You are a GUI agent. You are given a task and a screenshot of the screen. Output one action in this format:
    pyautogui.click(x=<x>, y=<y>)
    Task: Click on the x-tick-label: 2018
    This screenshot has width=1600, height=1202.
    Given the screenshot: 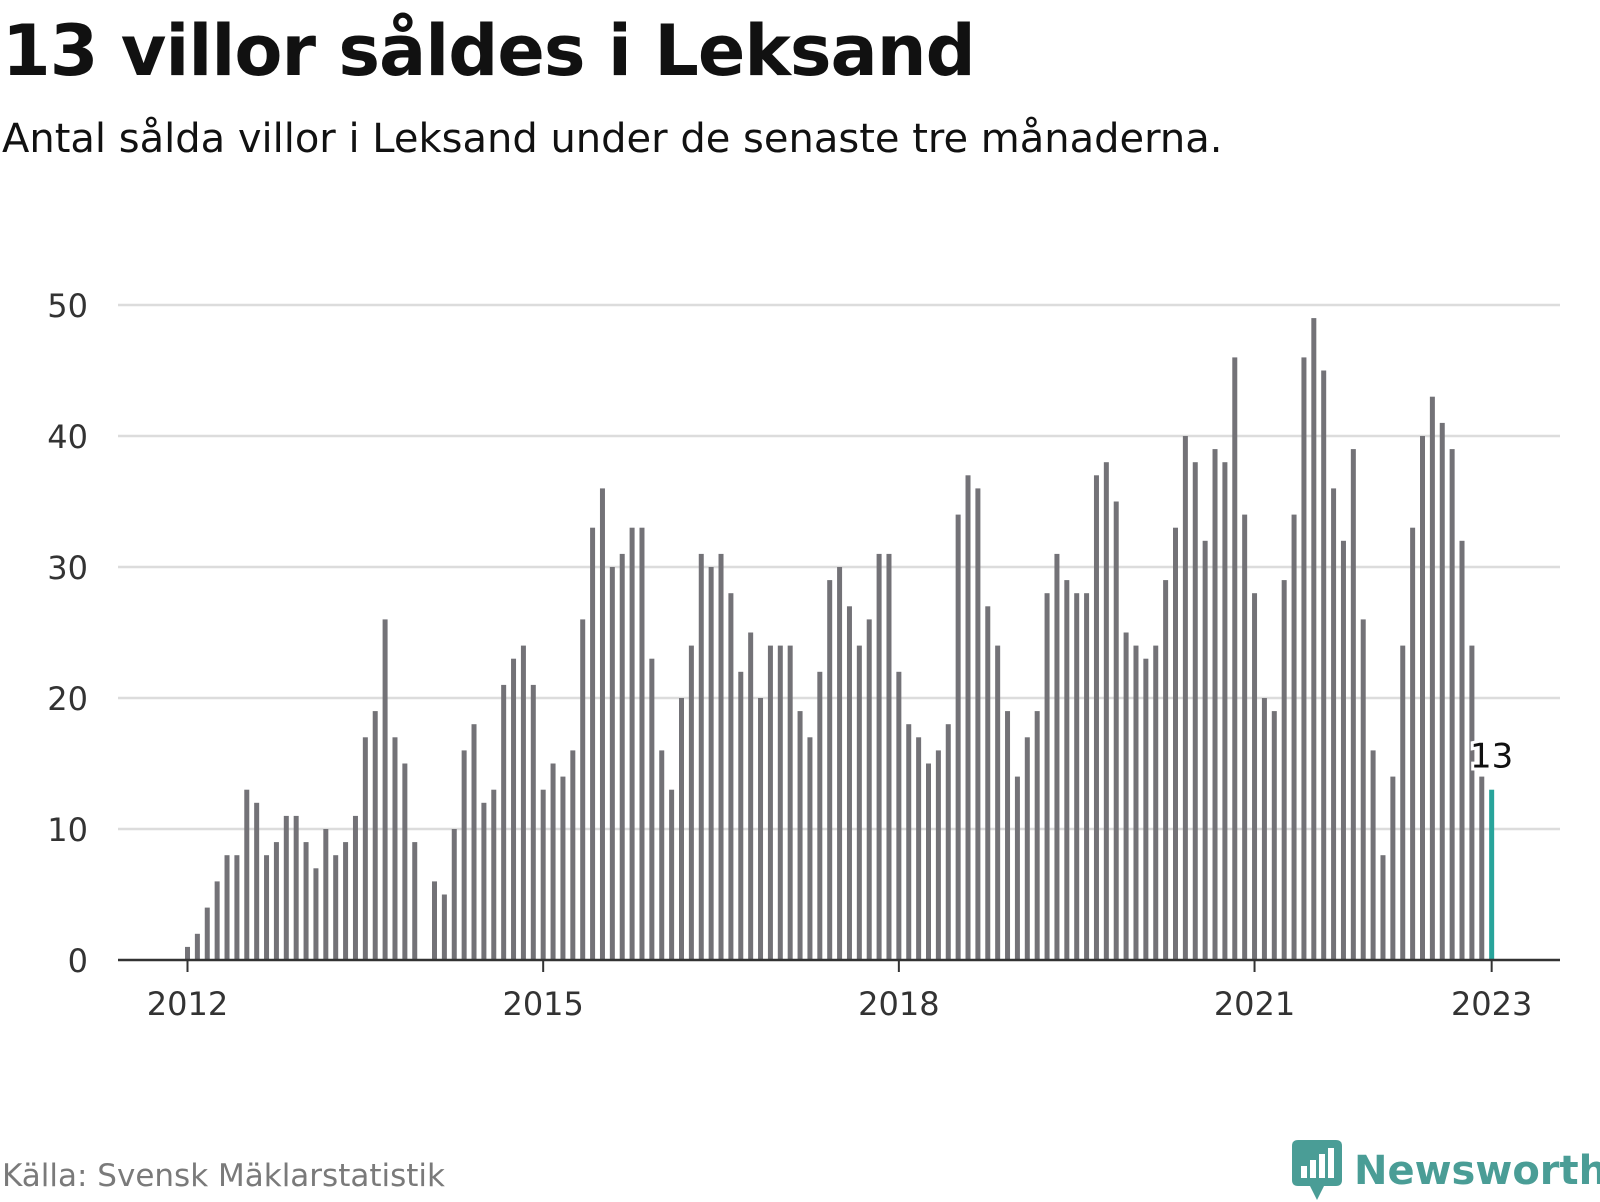 What is the action you would take?
    pyautogui.click(x=898, y=1004)
    